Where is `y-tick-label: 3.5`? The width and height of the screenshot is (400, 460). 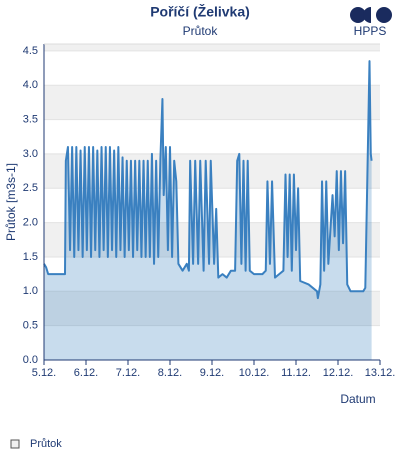 y-tick-label: 3.5 is located at coordinates (30, 119).